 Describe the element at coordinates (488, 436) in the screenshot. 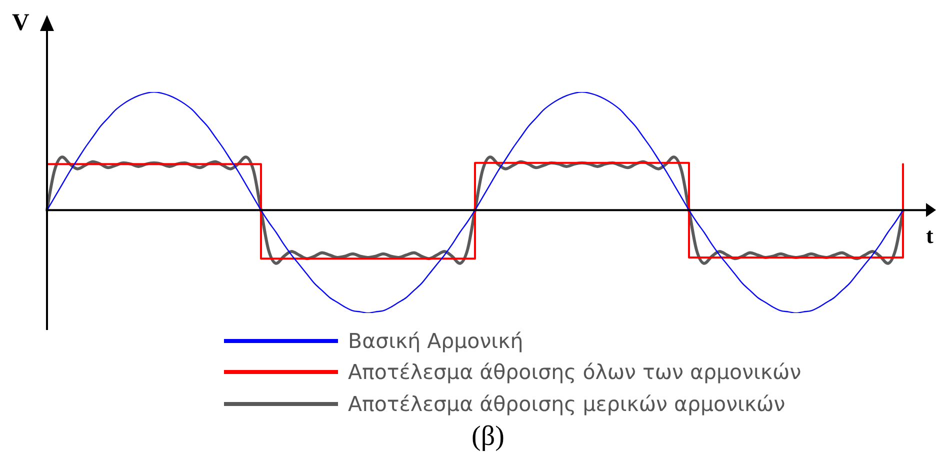

I see `text: (β)` at that location.